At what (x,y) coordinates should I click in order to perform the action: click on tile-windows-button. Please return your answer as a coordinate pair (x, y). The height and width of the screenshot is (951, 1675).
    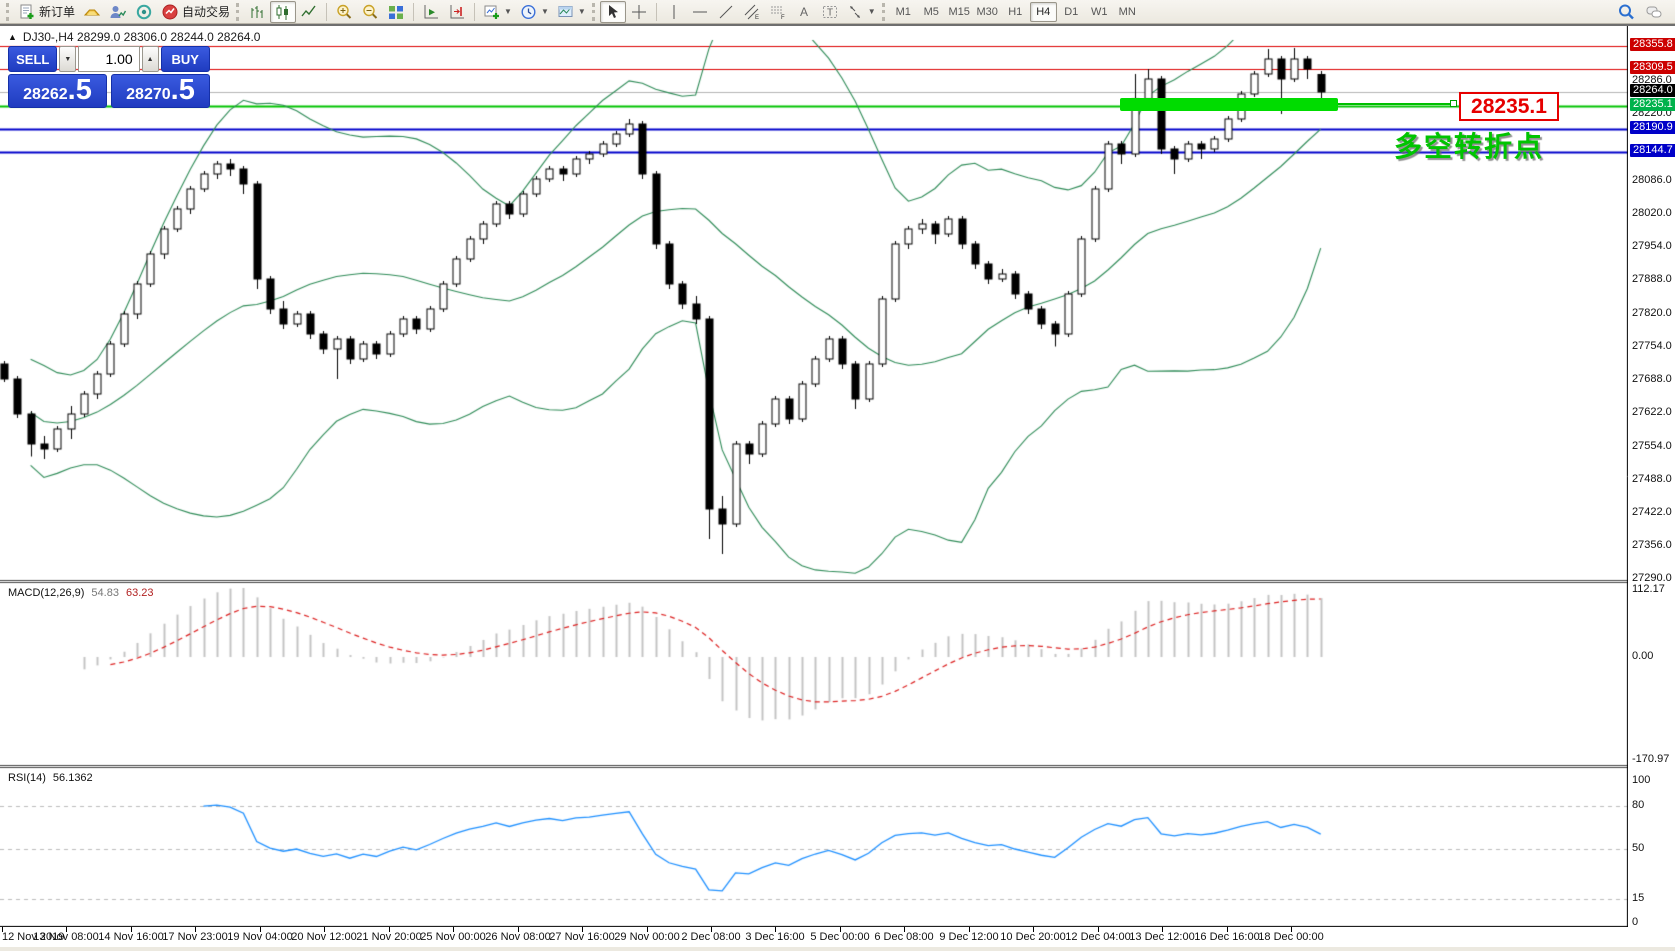
    Looking at the image, I should click on (396, 12).